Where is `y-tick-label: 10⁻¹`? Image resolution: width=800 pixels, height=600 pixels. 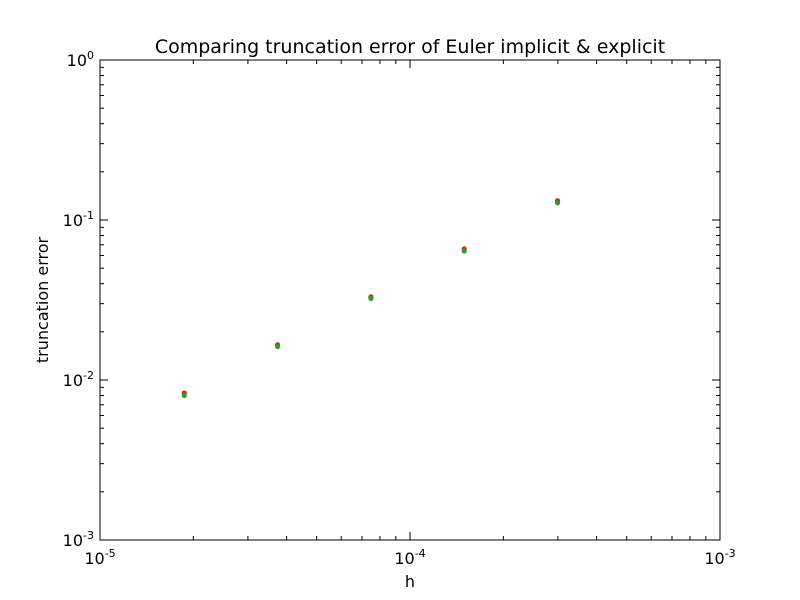
y-tick-label: 10⁻¹ is located at coordinates (78, 219).